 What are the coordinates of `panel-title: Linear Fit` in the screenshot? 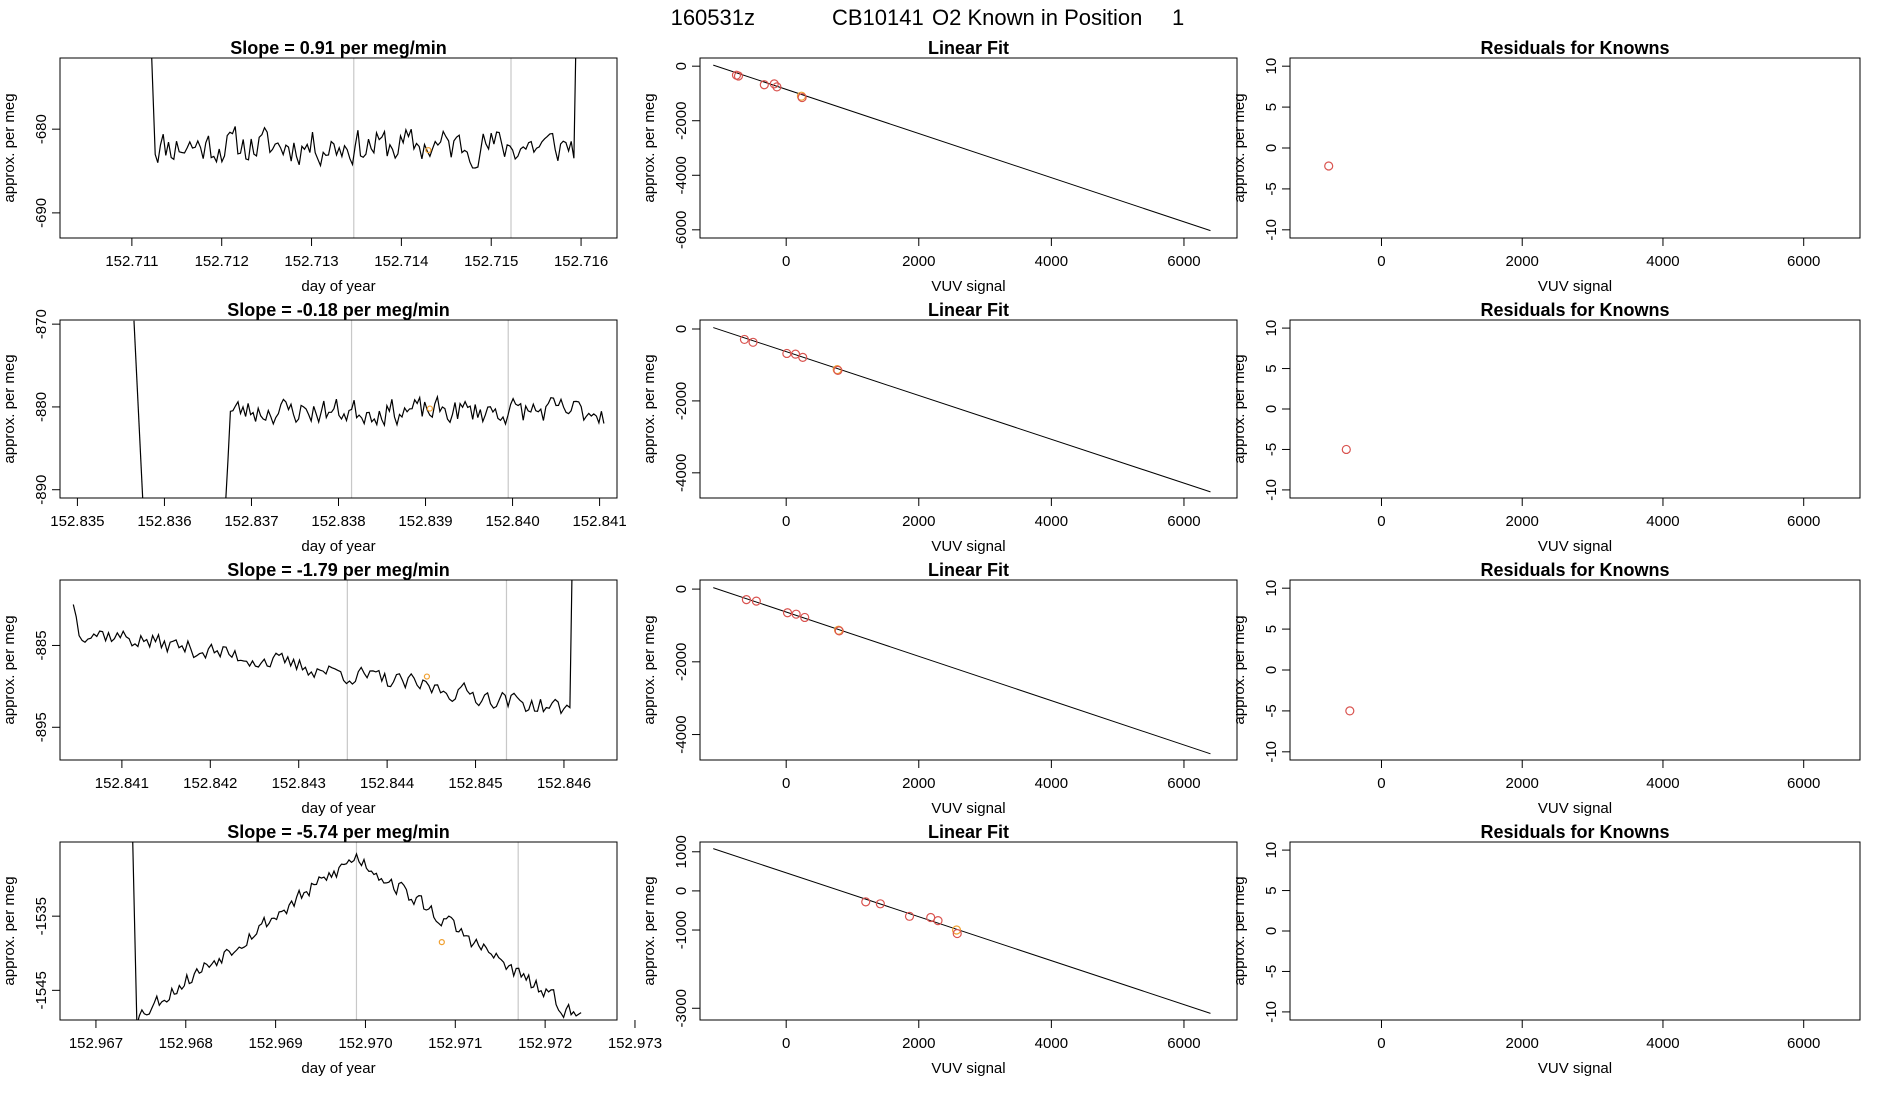 It's located at (968, 310).